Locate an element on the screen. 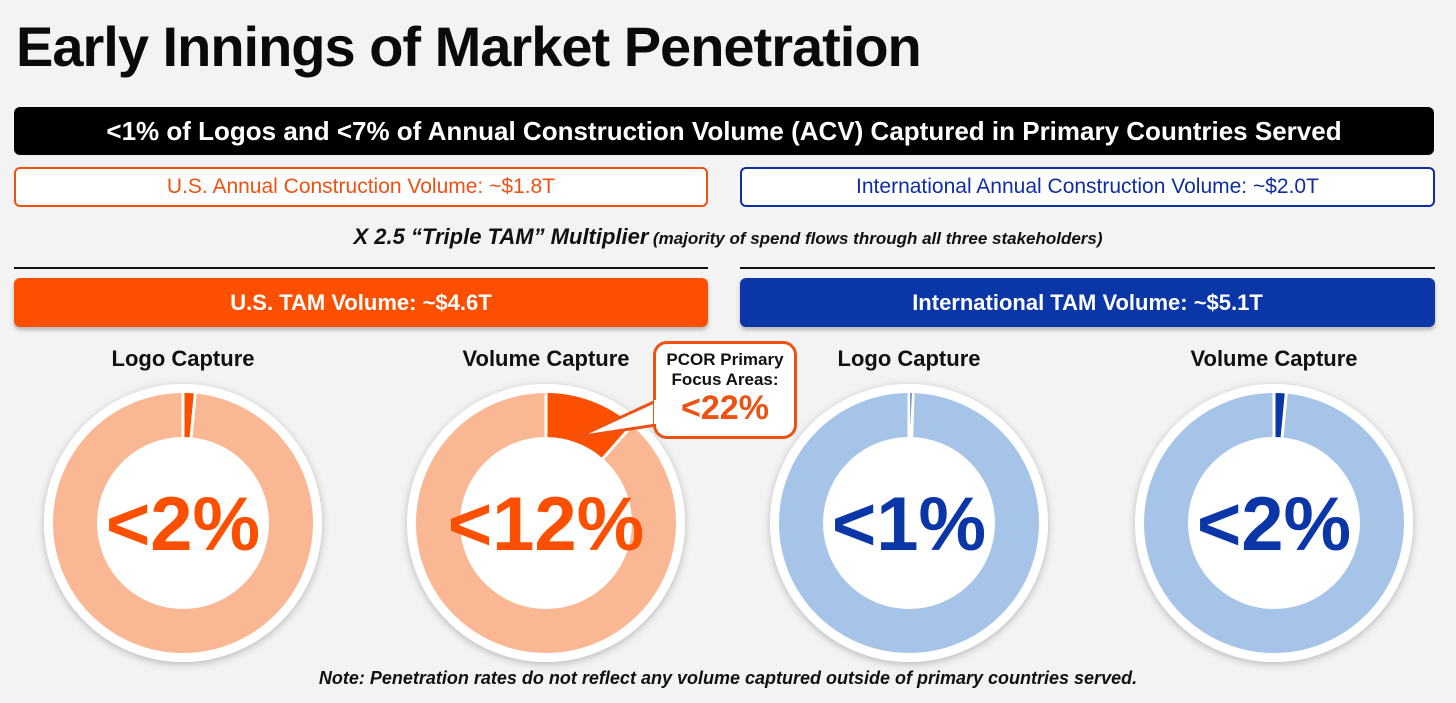 The width and height of the screenshot is (1456, 703). donut-chart-intl-volume: <2% is located at coordinates (1274, 523).